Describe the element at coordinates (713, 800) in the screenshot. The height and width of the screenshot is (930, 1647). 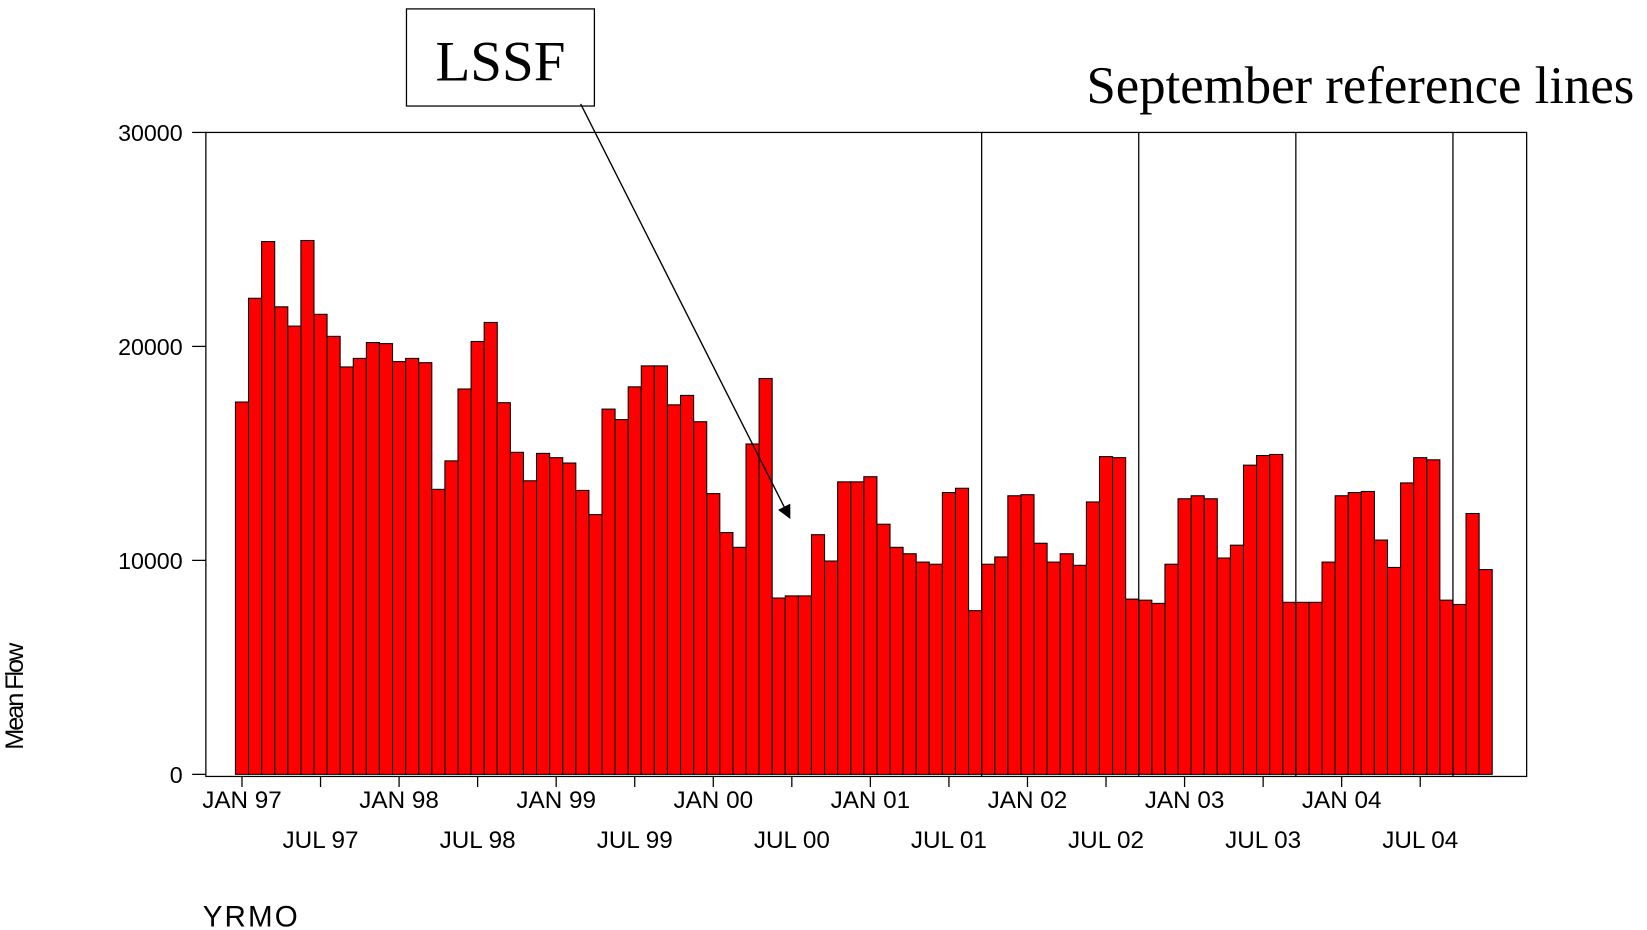
I see `x-tick-label: JAN 00` at that location.